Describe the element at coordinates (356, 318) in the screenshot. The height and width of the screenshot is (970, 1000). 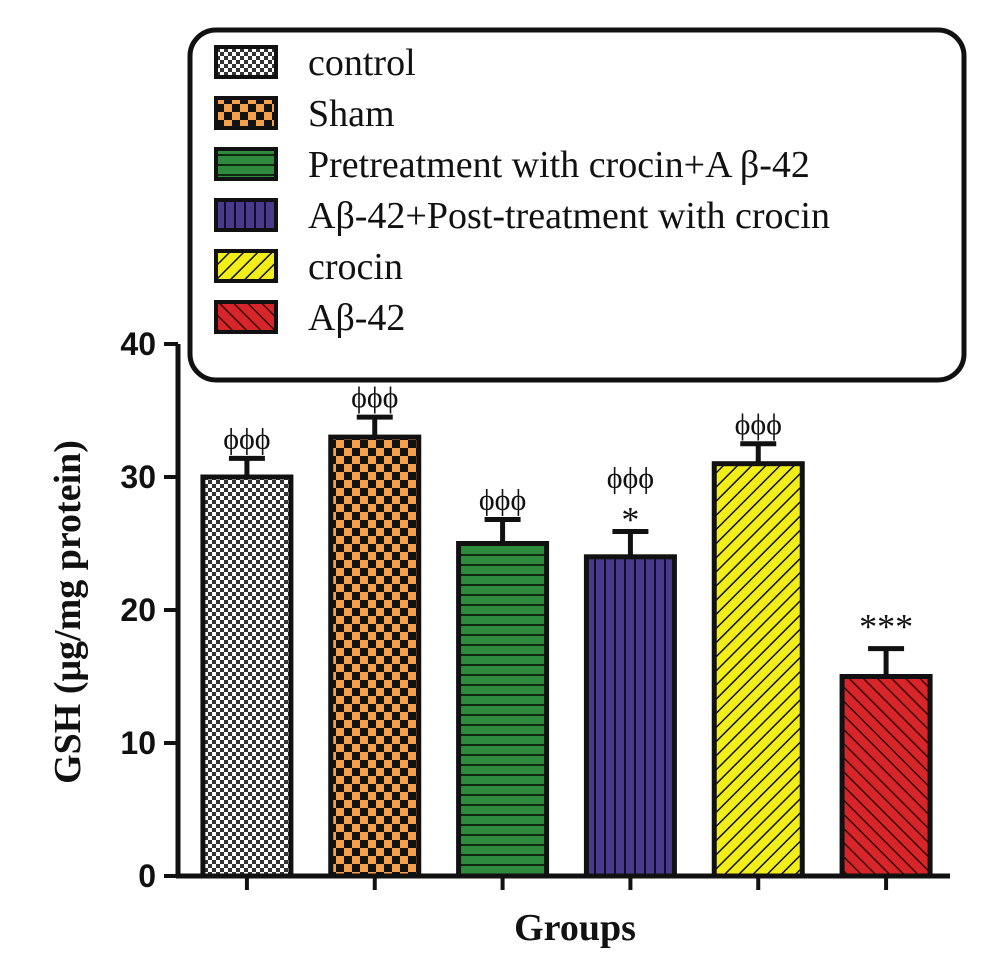
I see `legend-entry: Aβ-42` at that location.